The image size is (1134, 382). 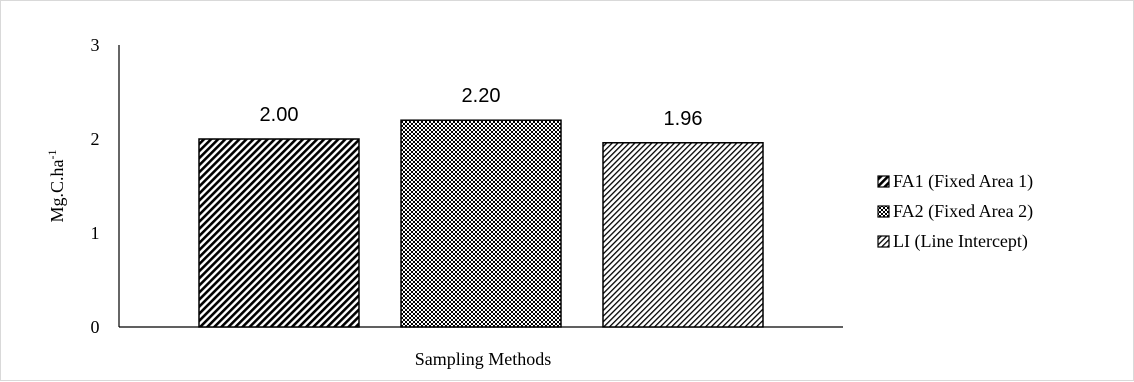 What do you see at coordinates (95, 186) in the screenshot?
I see `y-tick-labels: 0 1 2 3` at bounding box center [95, 186].